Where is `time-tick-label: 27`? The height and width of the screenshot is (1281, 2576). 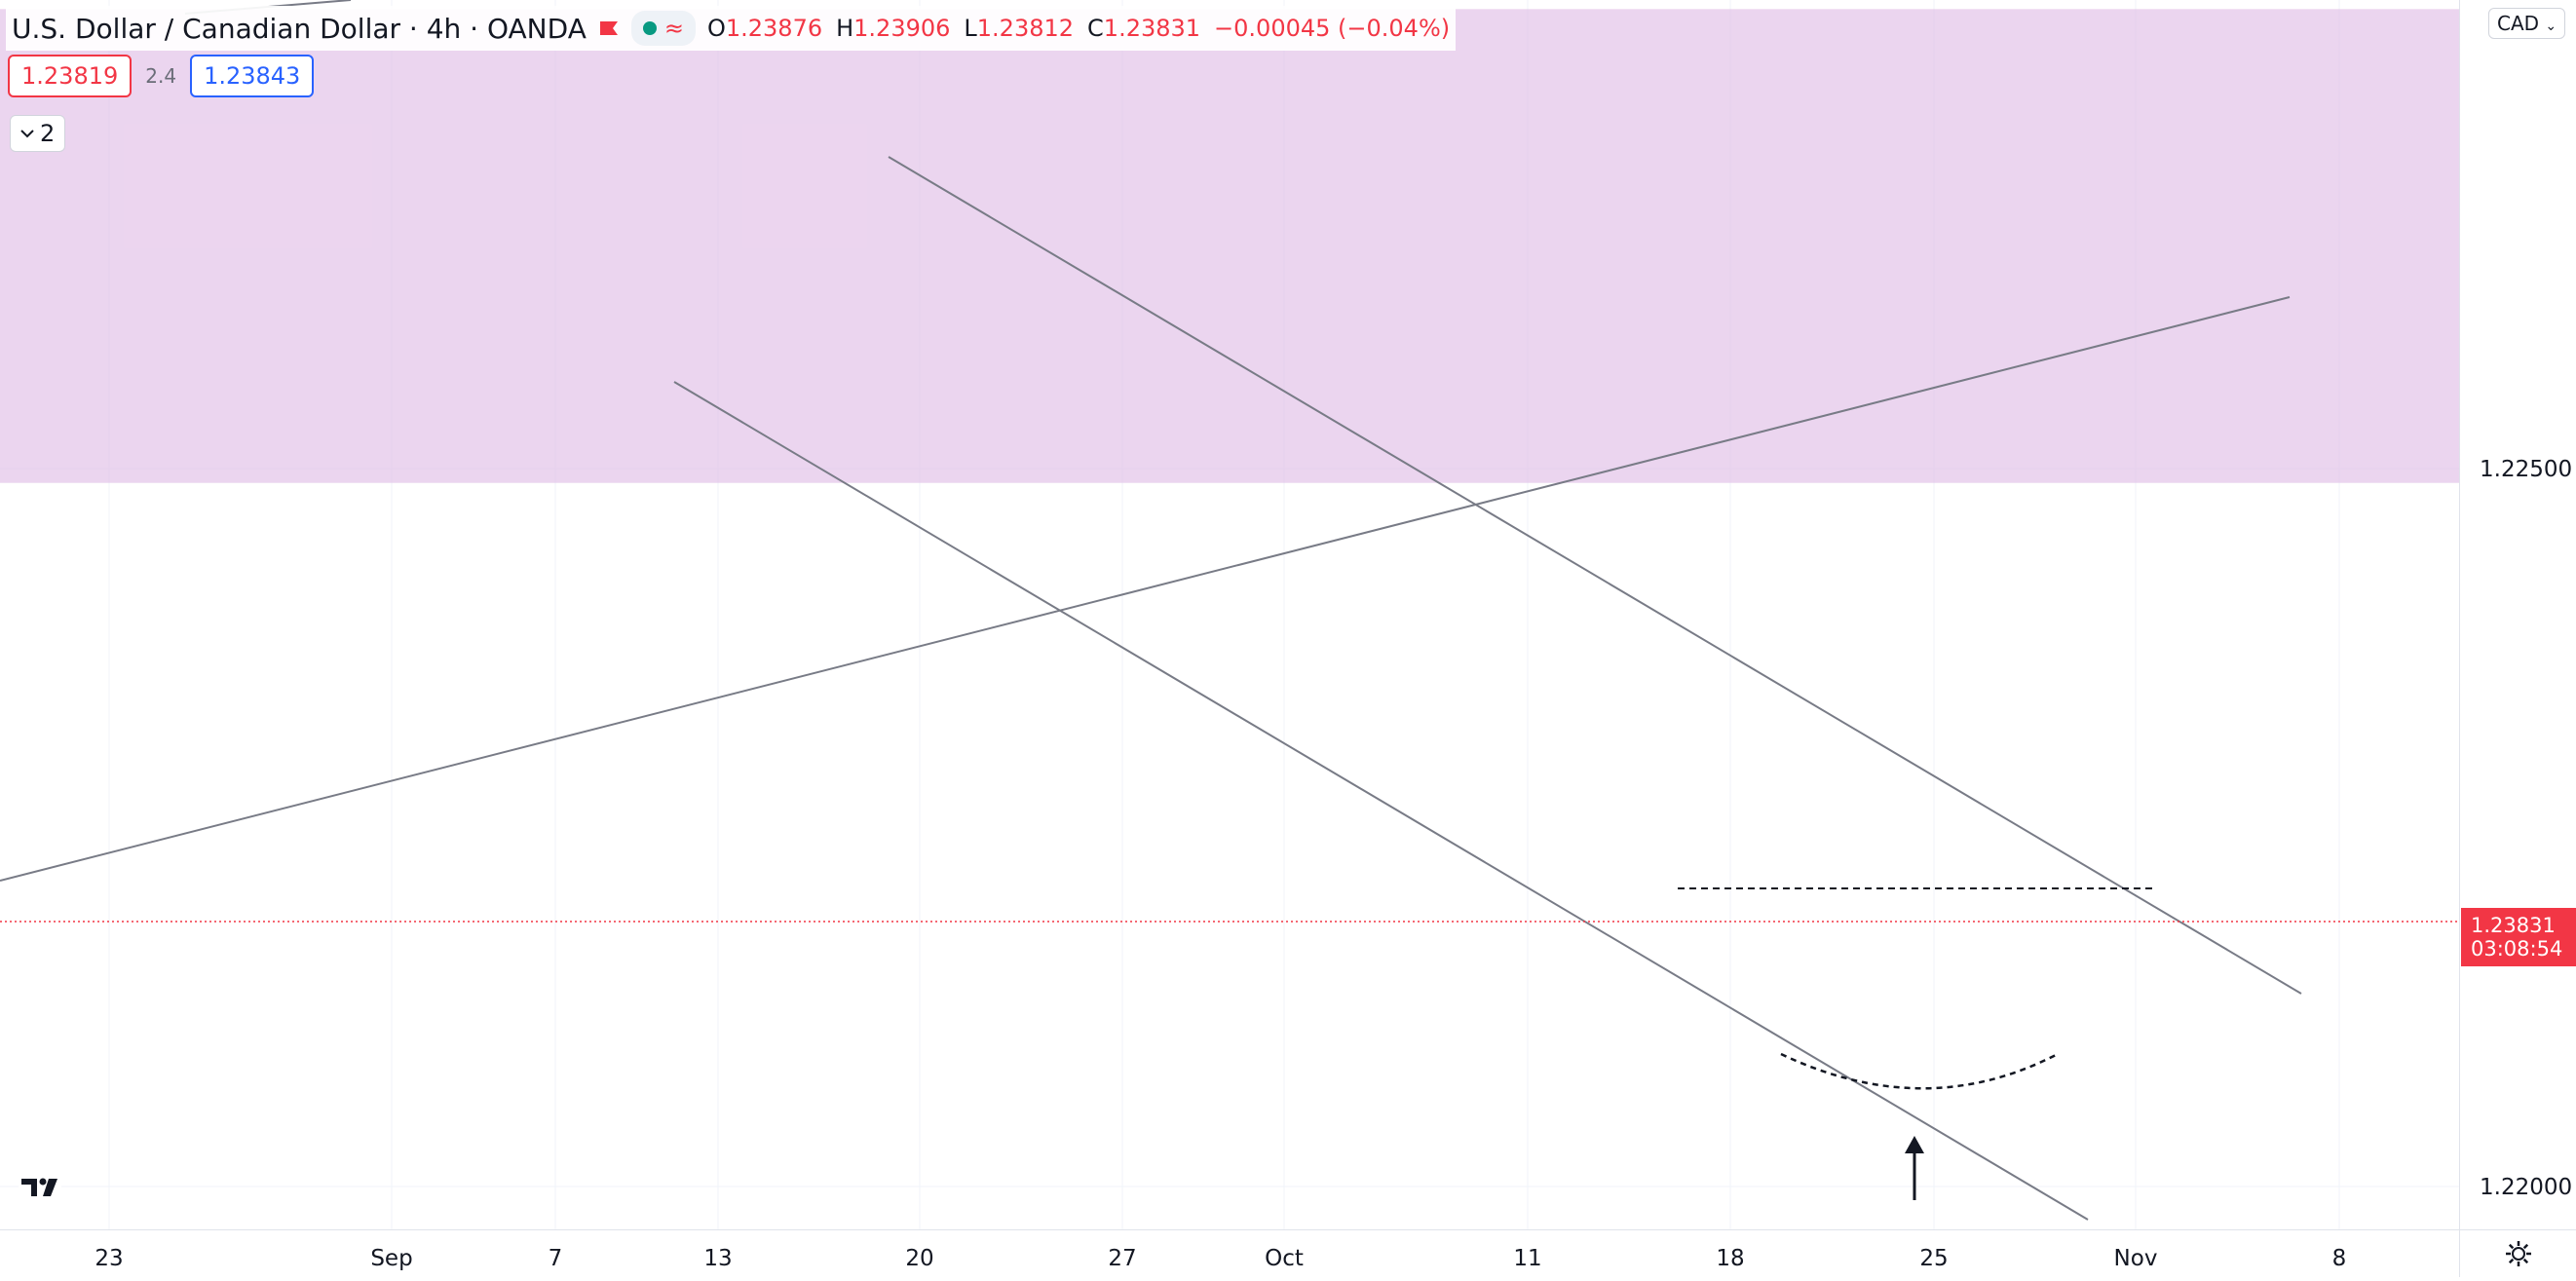 time-tick-label: 27 is located at coordinates (1122, 1259).